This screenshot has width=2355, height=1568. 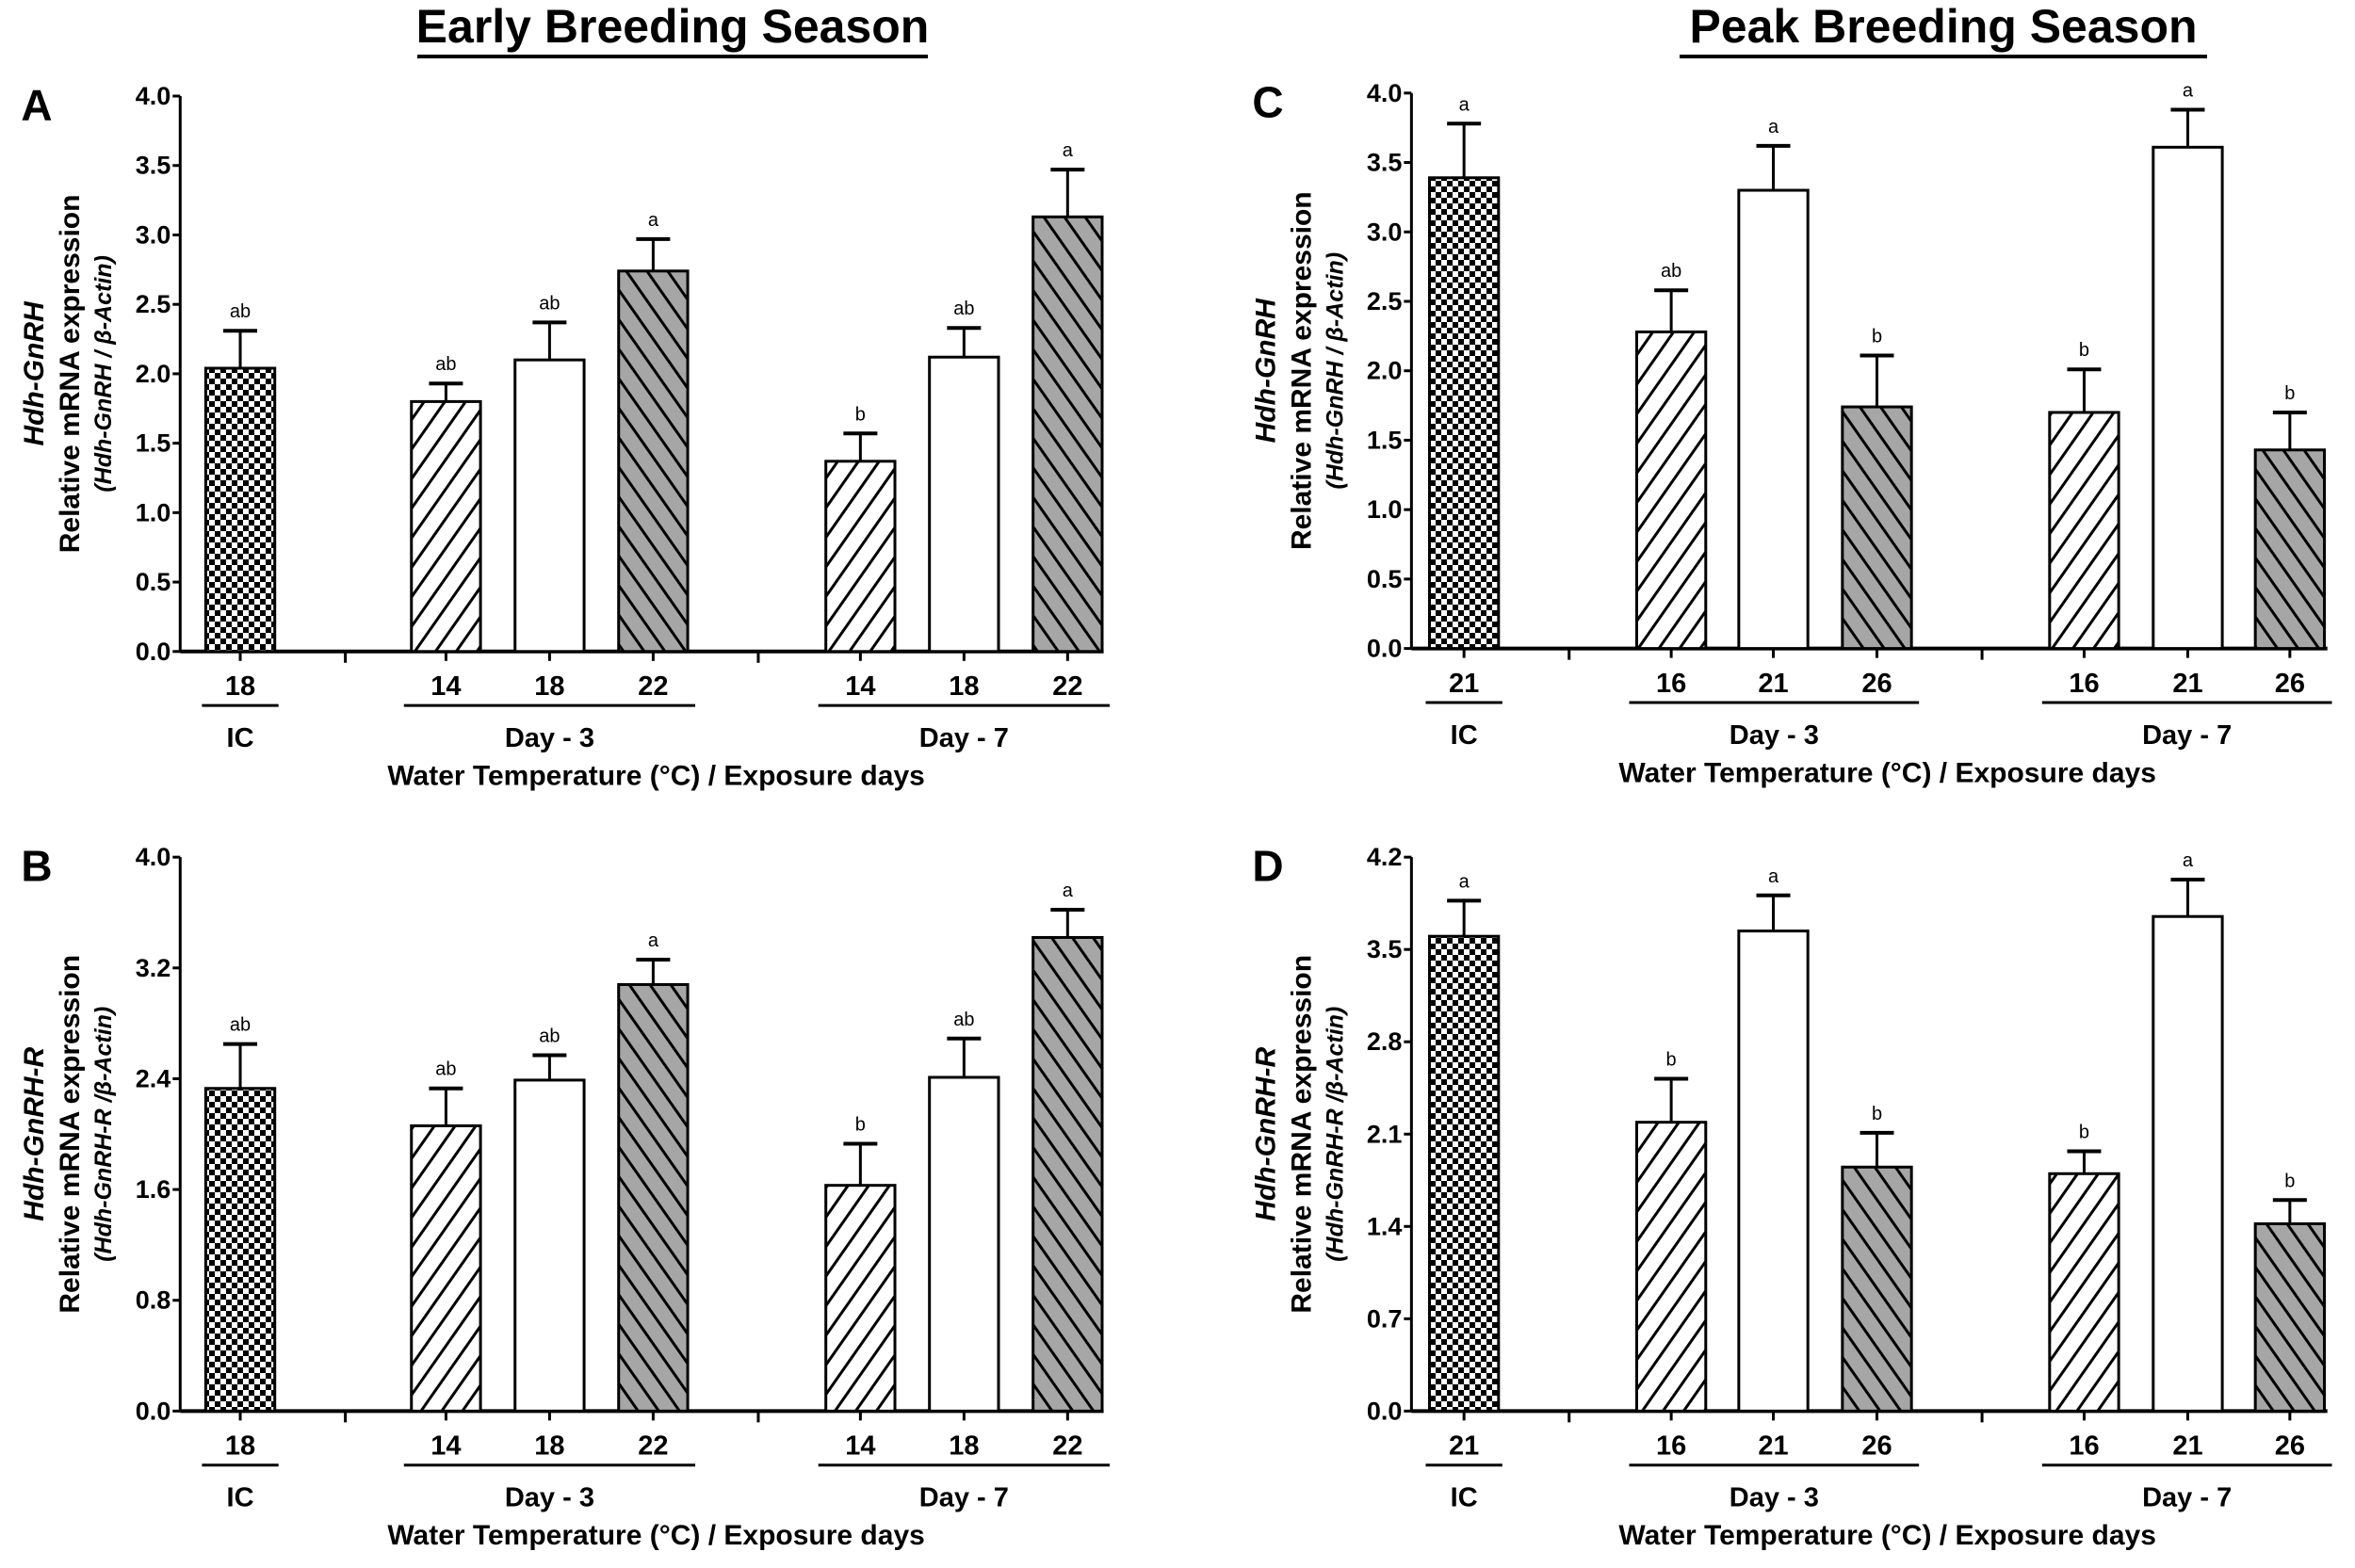 What do you see at coordinates (153, 1078) in the screenshot?
I see `y-tick-label: 2.4` at bounding box center [153, 1078].